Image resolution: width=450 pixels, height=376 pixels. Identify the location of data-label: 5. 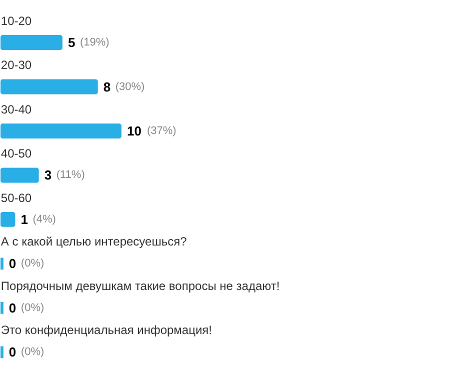
(72, 42).